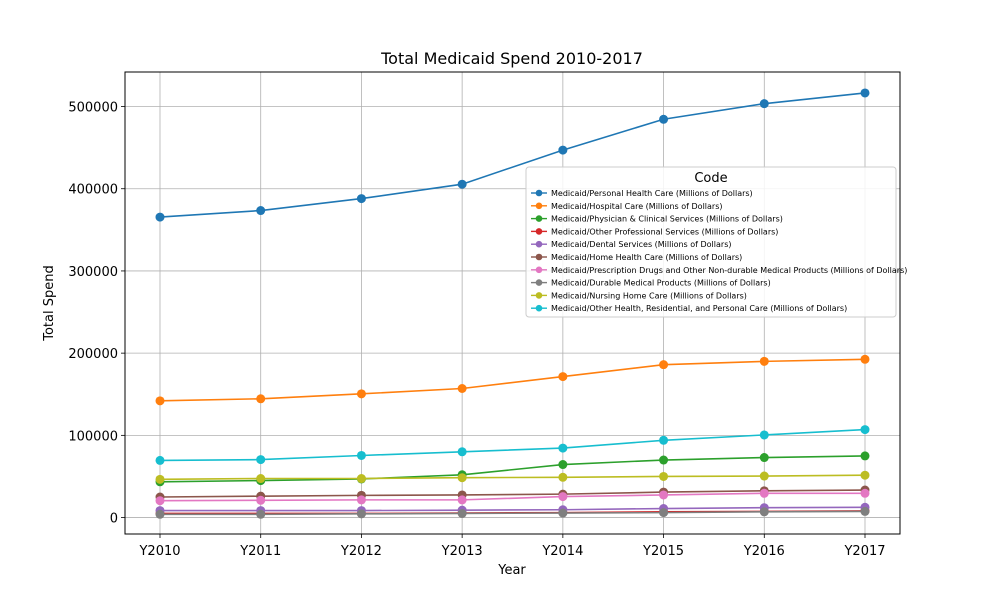 This screenshot has width=1000, height=600. I want to click on x-tick-label: Y2015, so click(663, 551).